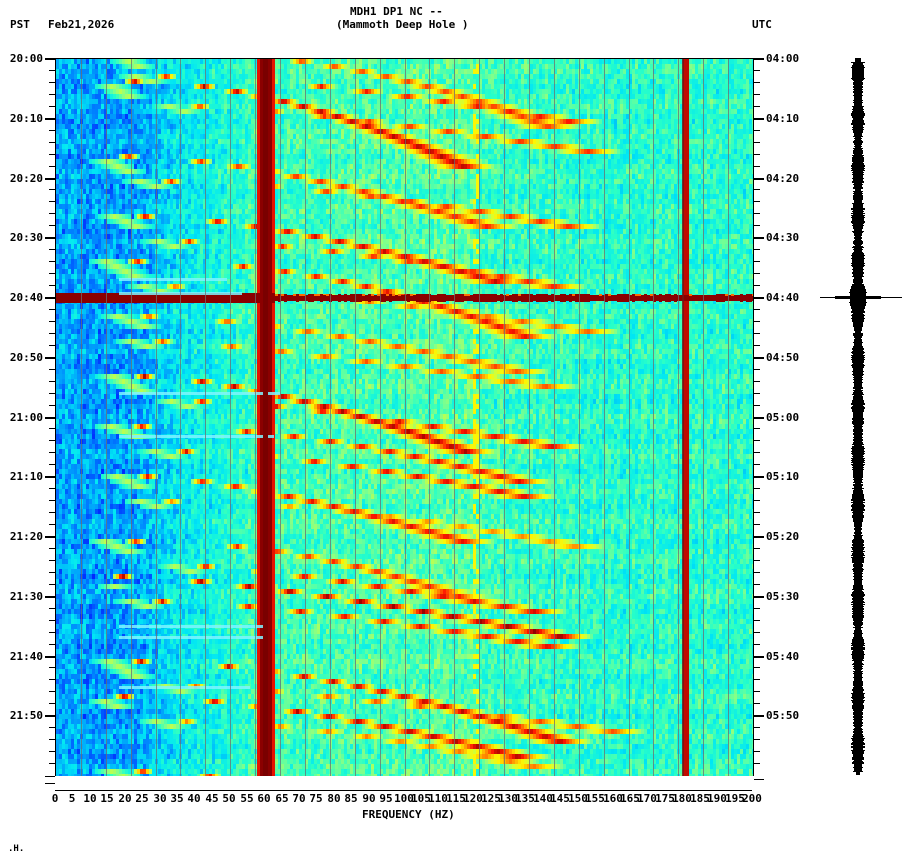 The height and width of the screenshot is (864, 902). I want to click on frequency-tick-label: 140, so click(543, 798).